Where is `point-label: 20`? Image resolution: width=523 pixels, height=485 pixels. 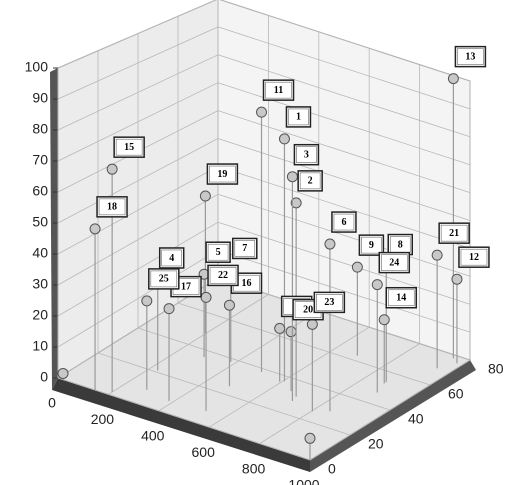 point-label: 20 is located at coordinates (308, 309).